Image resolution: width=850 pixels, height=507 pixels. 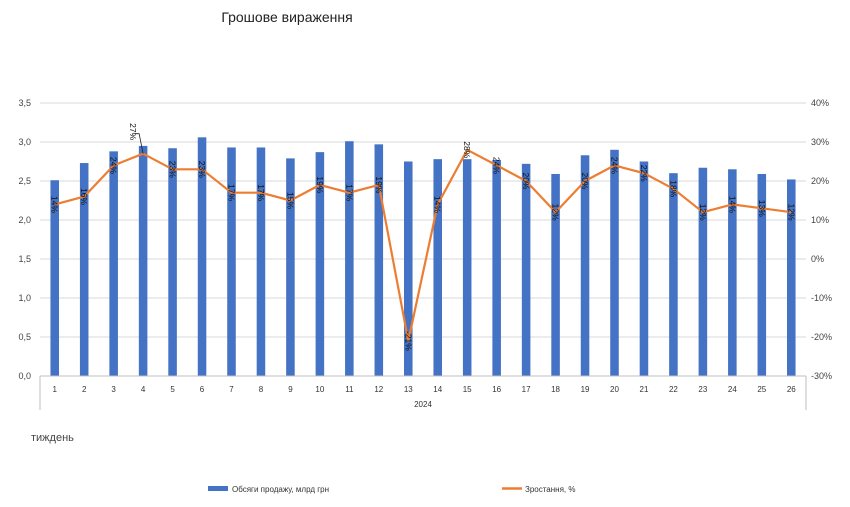 What do you see at coordinates (349, 389) in the screenshot?
I see `x-tick-label: 11` at bounding box center [349, 389].